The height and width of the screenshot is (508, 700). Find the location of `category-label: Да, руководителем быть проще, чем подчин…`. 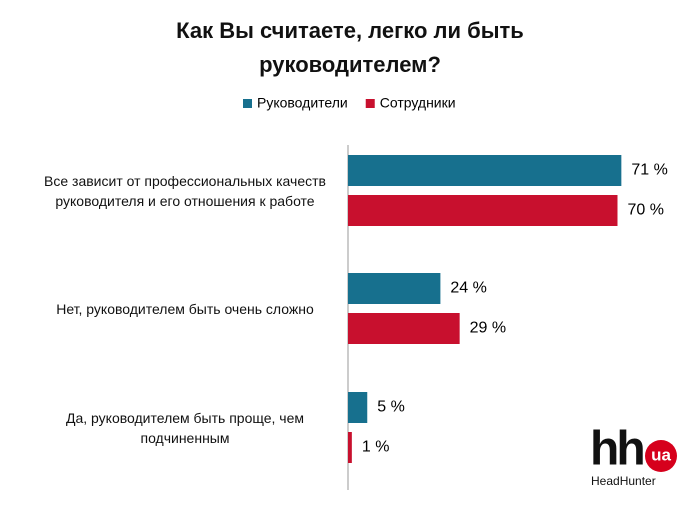

category-label: Да, руководителем быть проще, чем подчин… is located at coordinates (185, 427).